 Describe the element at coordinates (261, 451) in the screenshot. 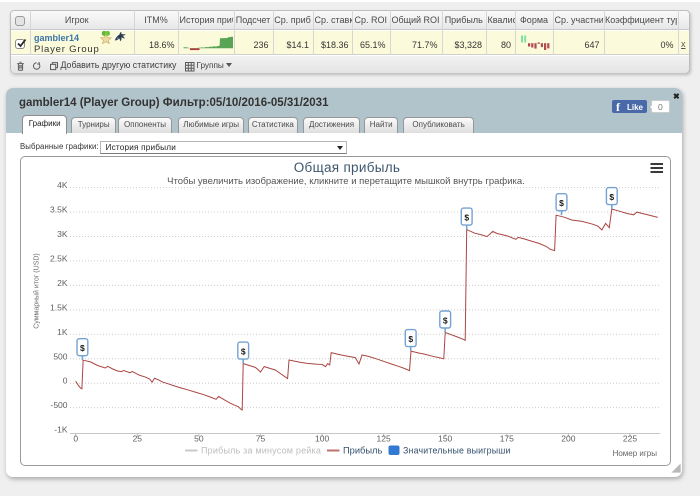

I see `svg-text: Прибыль за минусом рейка` at that location.